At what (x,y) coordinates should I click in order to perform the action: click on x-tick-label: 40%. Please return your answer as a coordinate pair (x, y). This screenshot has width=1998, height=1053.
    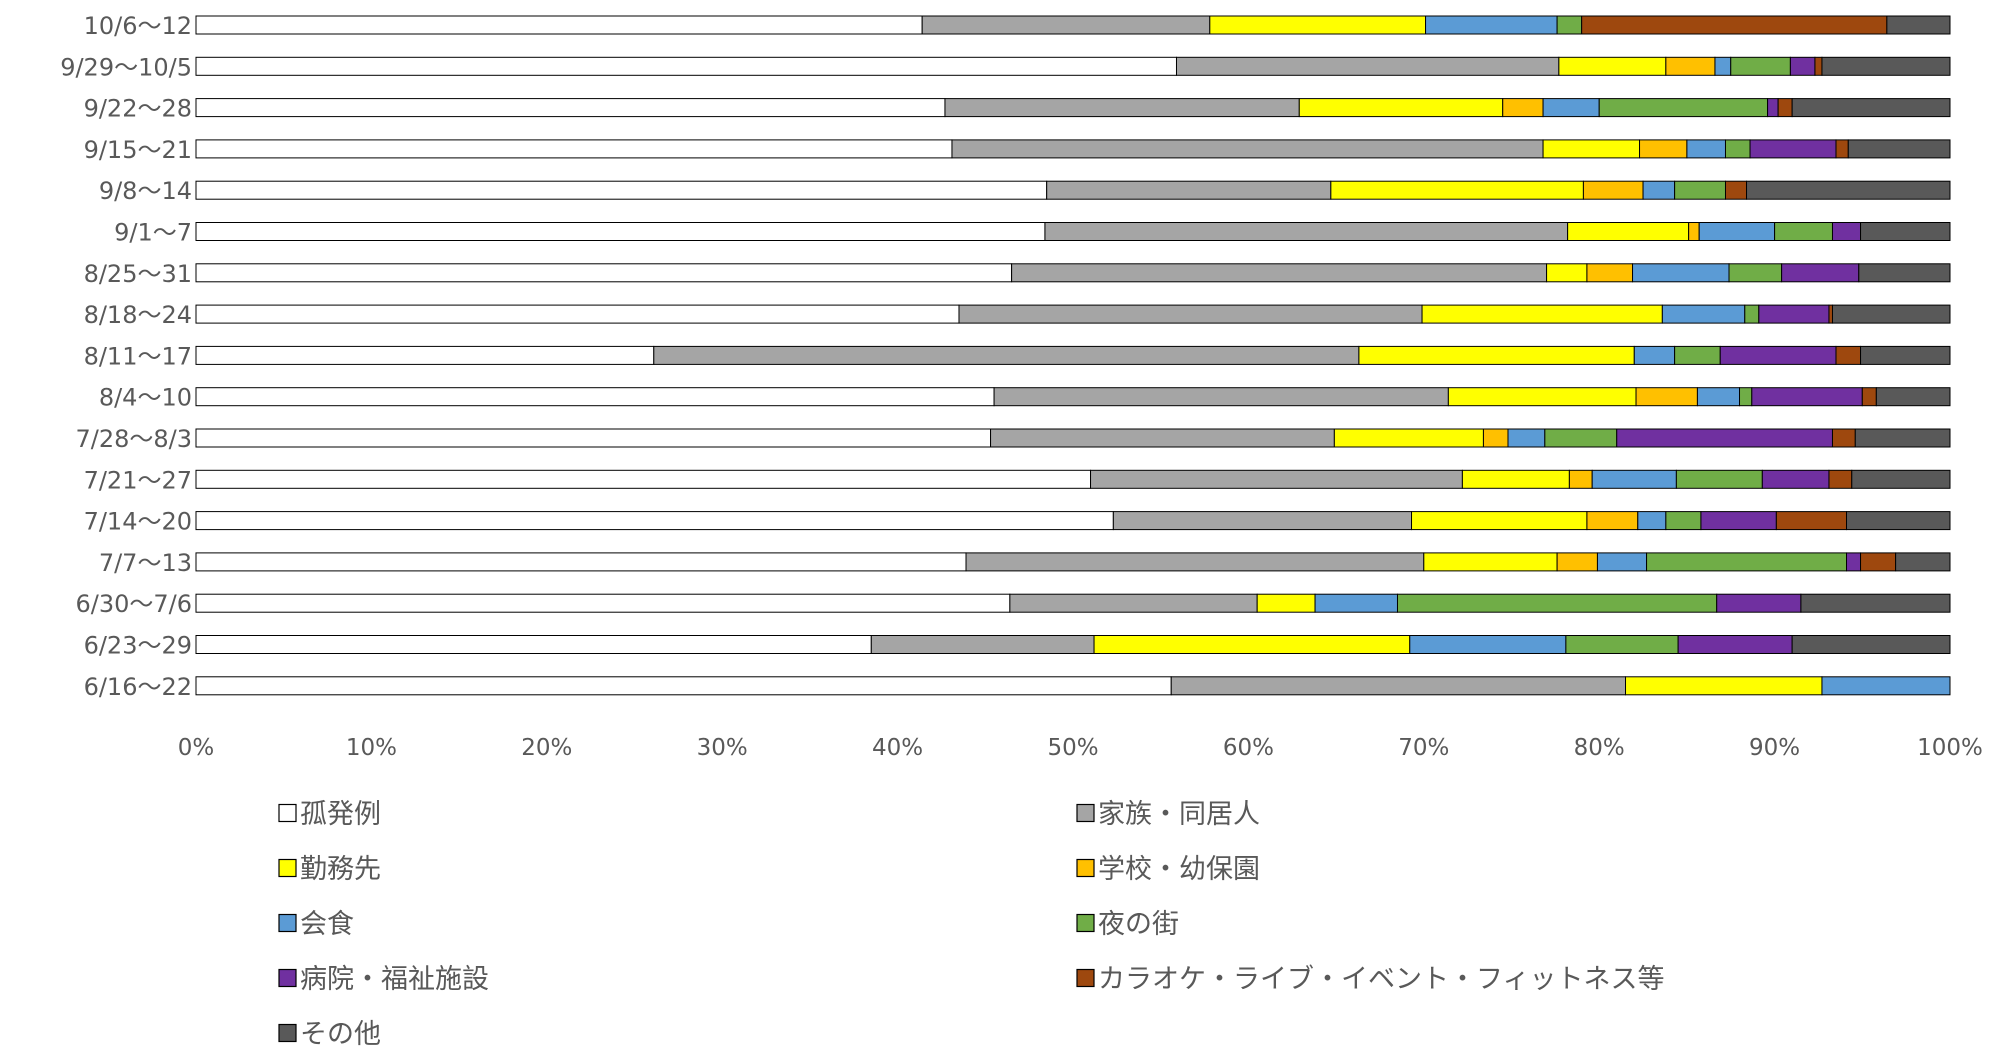
    Looking at the image, I should click on (897, 748).